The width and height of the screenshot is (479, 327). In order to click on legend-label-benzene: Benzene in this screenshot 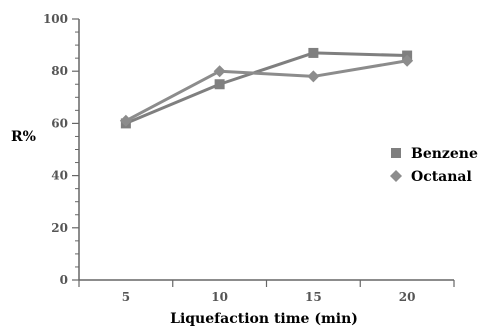, I will do `click(444, 154)`.